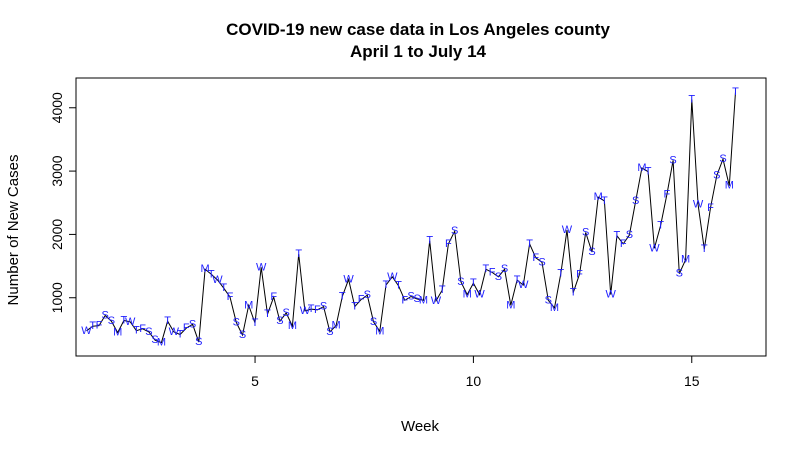 This screenshot has width=805, height=455. I want to click on x-axis: 5 10 15, so click(475, 372).